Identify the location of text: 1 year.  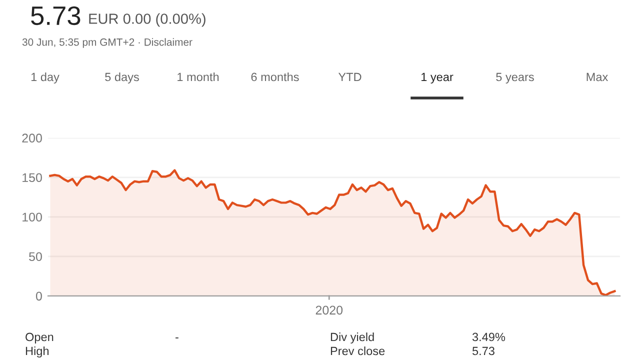
(437, 78).